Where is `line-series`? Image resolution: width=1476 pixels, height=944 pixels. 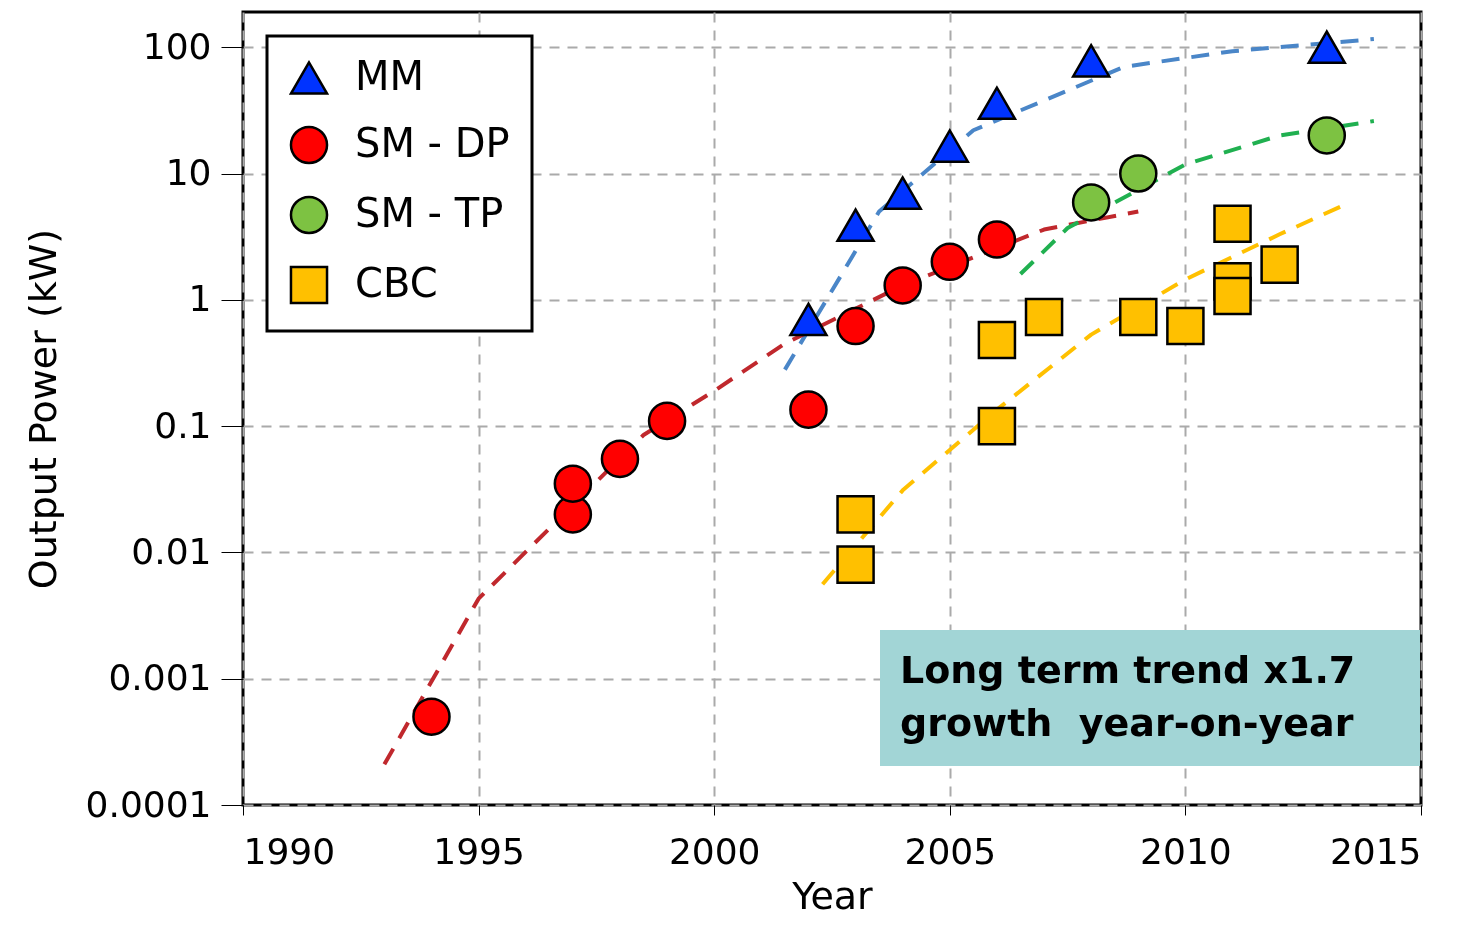
line-series is located at coordinates (1079, 204).